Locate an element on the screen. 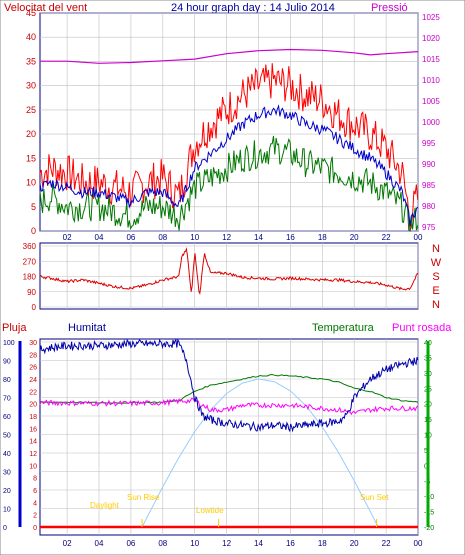 The width and height of the screenshot is (465, 555). temperature-tick-label: -20 is located at coordinates (429, 528).